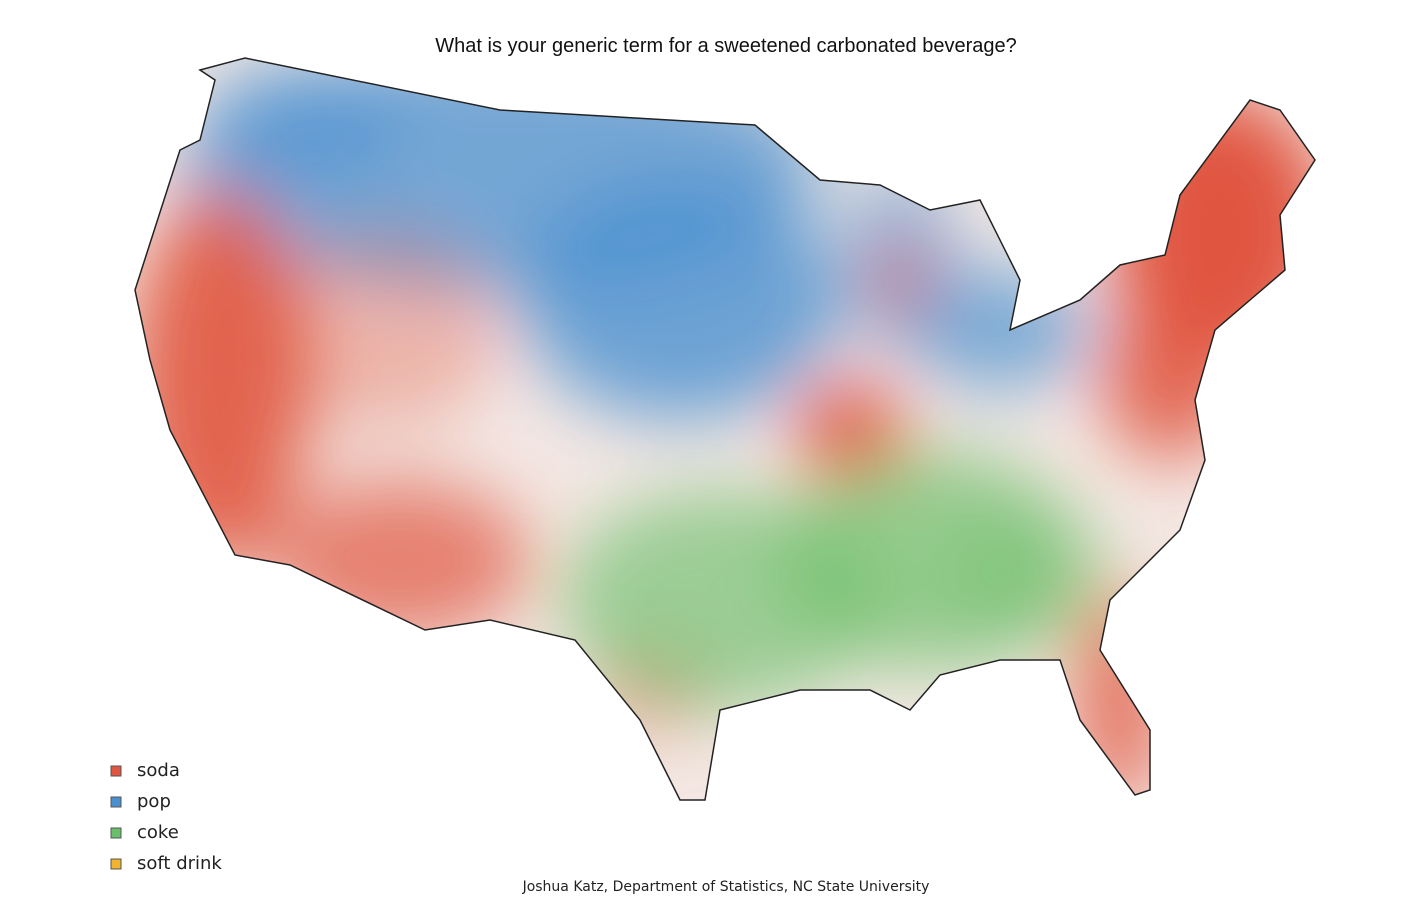 The width and height of the screenshot is (1426, 908). What do you see at coordinates (166, 817) in the screenshot?
I see `legend: soda pop coke soft drink` at bounding box center [166, 817].